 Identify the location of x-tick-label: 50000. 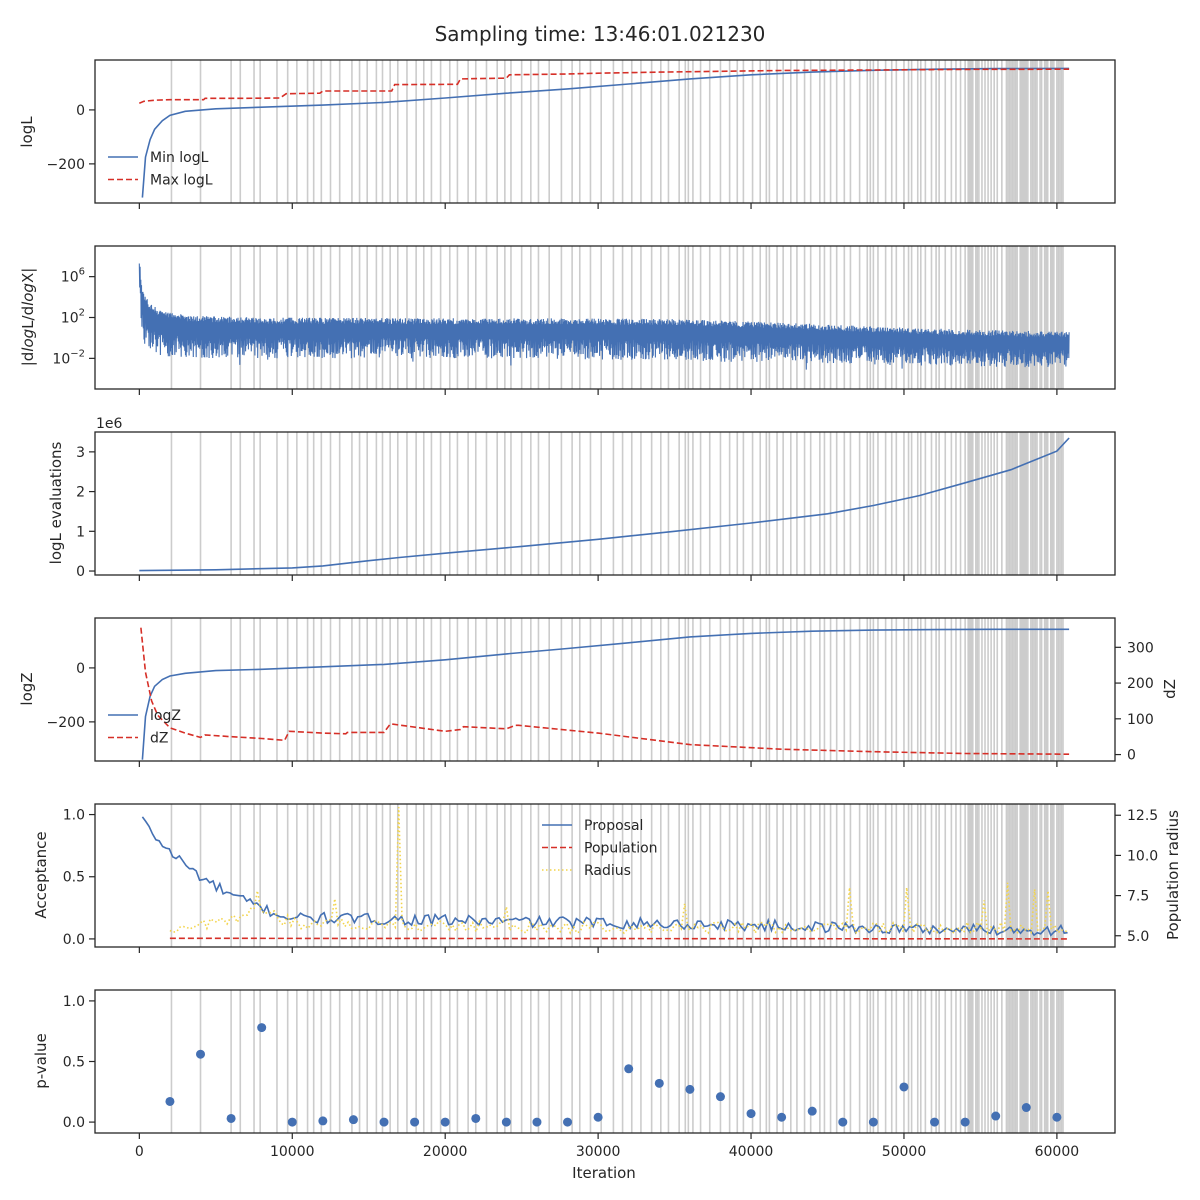
(904, 1152).